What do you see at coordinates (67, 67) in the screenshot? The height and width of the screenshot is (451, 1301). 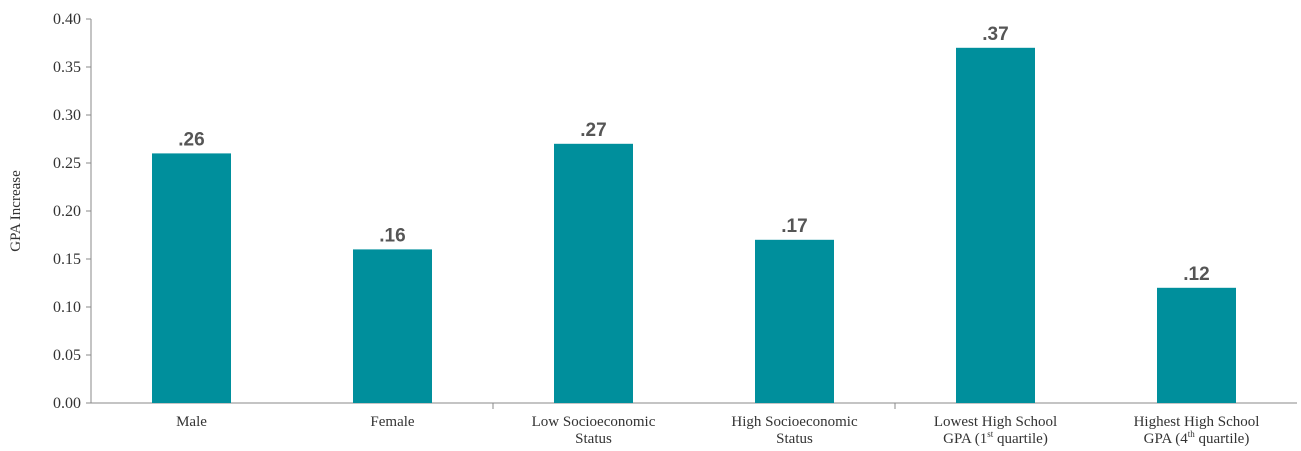 I see `y-tick-label: 0.35` at bounding box center [67, 67].